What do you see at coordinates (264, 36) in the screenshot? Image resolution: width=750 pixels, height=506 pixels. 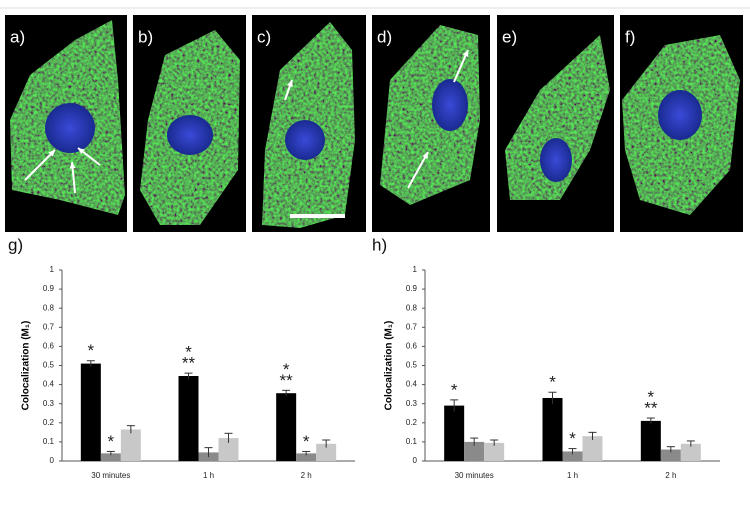 I see `panel-label: c)` at bounding box center [264, 36].